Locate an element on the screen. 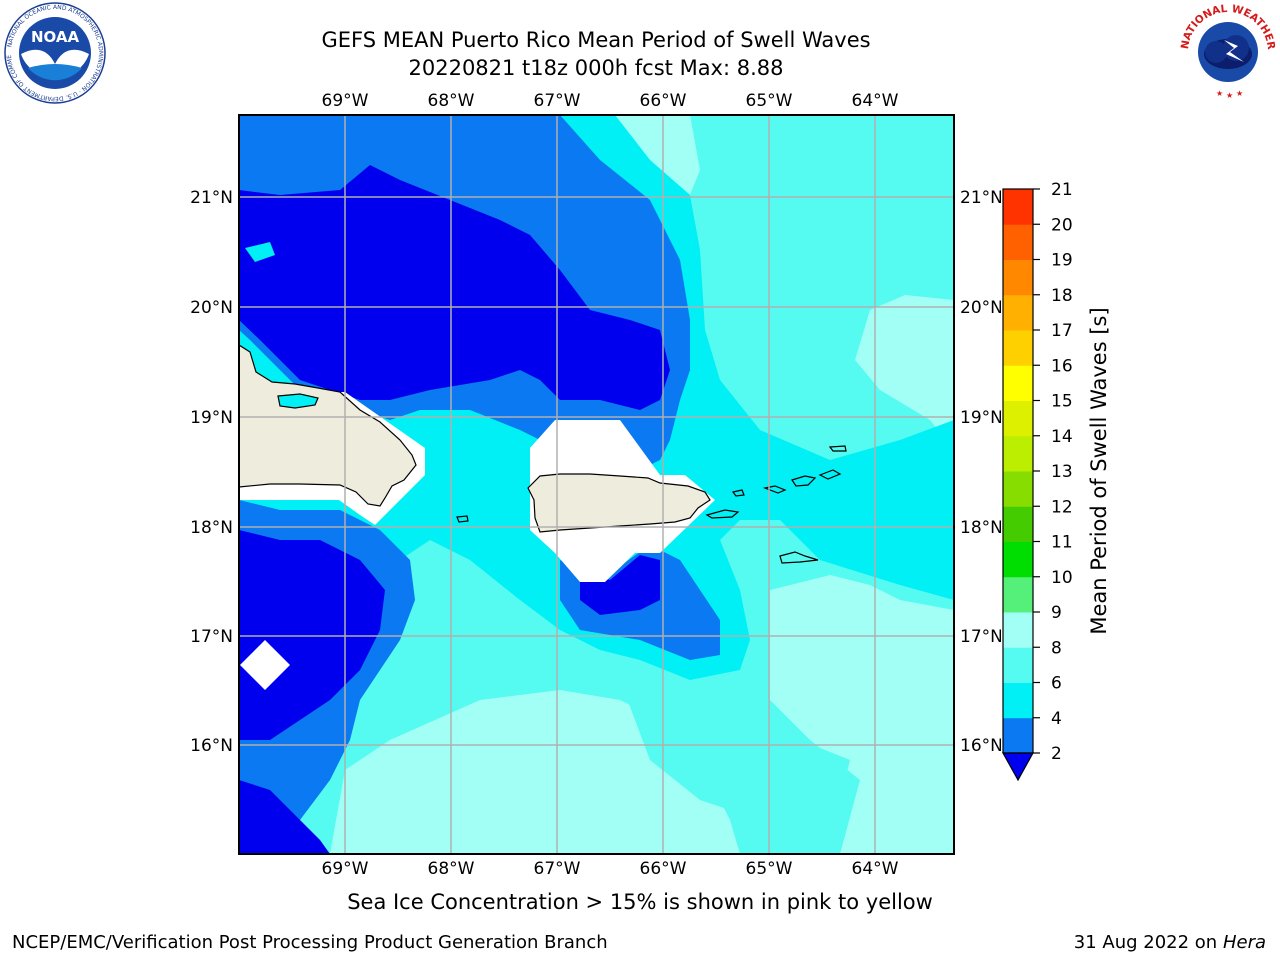 The width and height of the screenshot is (1280, 960). colorbar-segments is located at coordinates (1018, 471).